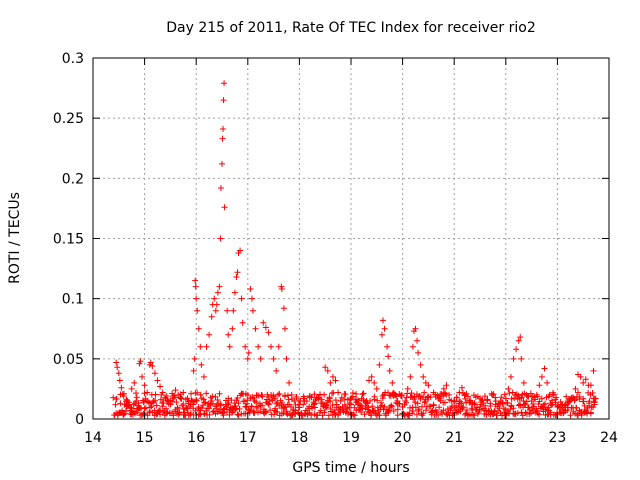 This screenshot has height=480, width=640. I want to click on x-tick-label: 14, so click(93, 438).